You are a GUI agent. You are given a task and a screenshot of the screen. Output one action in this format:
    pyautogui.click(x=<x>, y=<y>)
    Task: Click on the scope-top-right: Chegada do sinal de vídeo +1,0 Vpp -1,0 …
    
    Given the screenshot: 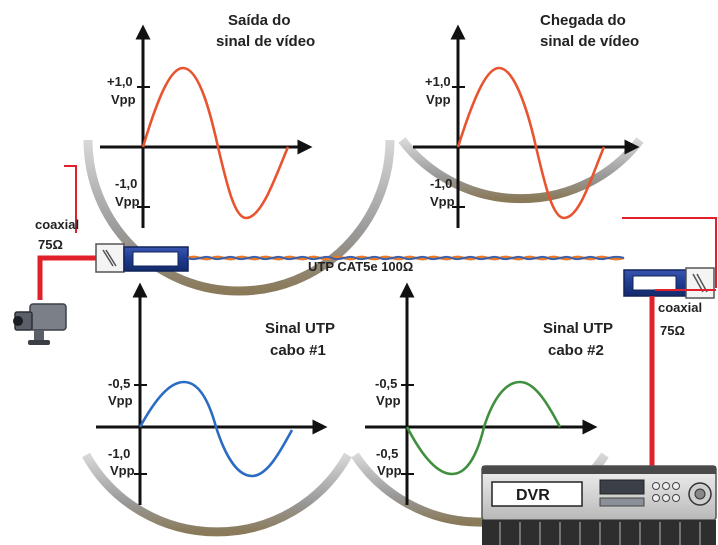 What is the action you would take?
    pyautogui.click(x=521, y=120)
    